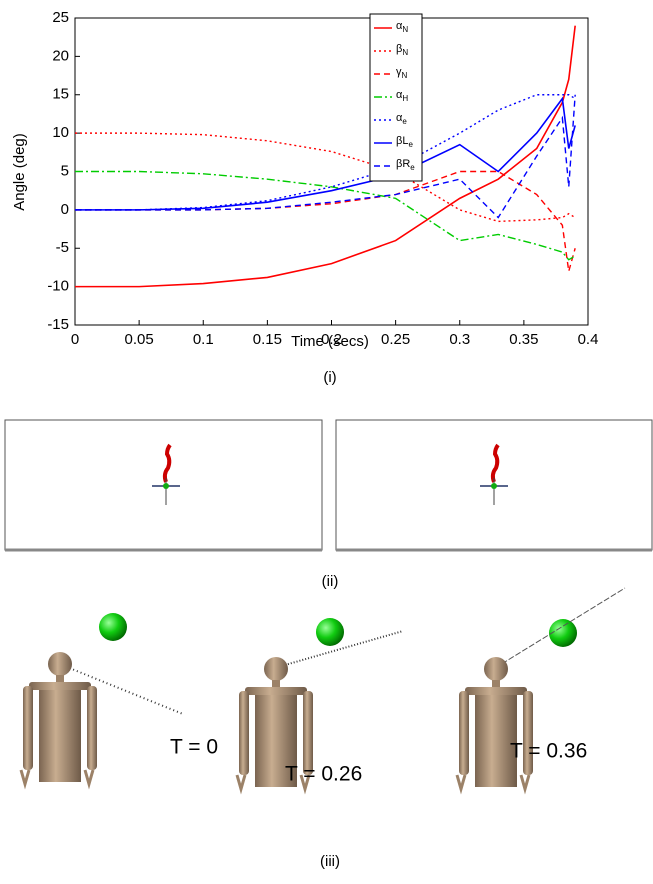 The width and height of the screenshot is (653, 884). I want to click on y-tick-label: -15, so click(58, 324).